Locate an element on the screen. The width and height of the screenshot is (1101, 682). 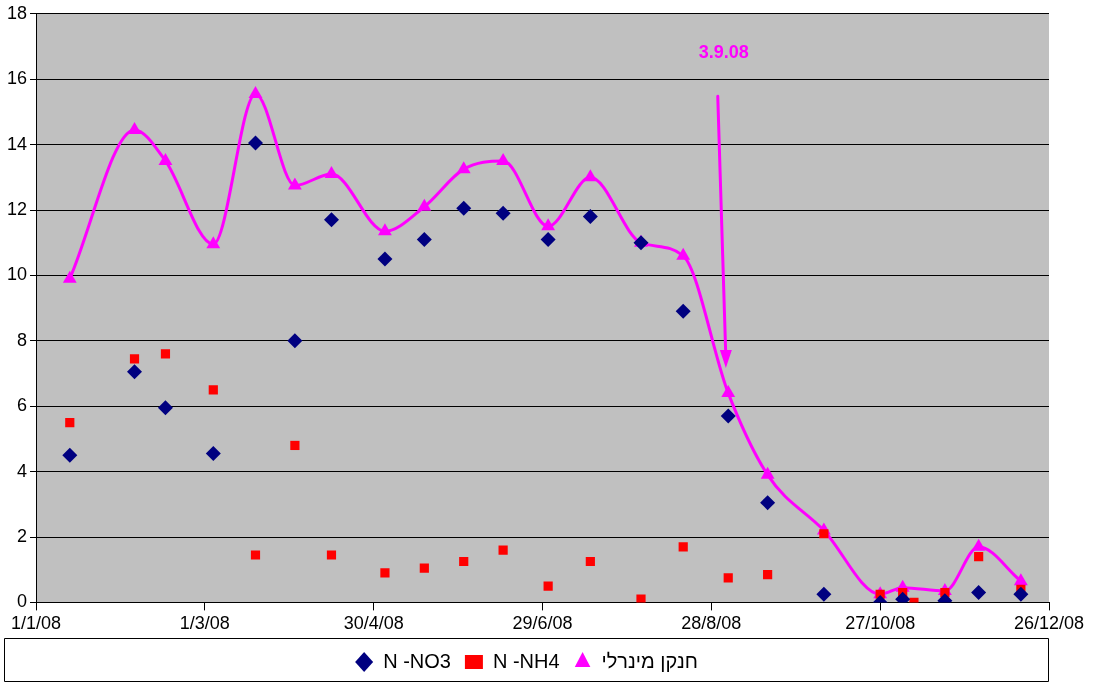
x-tick-label: 27/10/08 is located at coordinates (880, 623).